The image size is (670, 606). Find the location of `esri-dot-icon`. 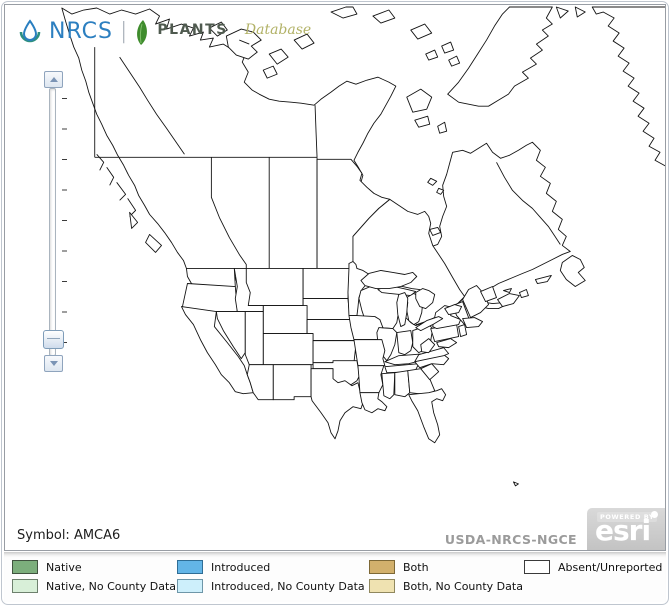

esri-dot-icon is located at coordinates (654, 514).